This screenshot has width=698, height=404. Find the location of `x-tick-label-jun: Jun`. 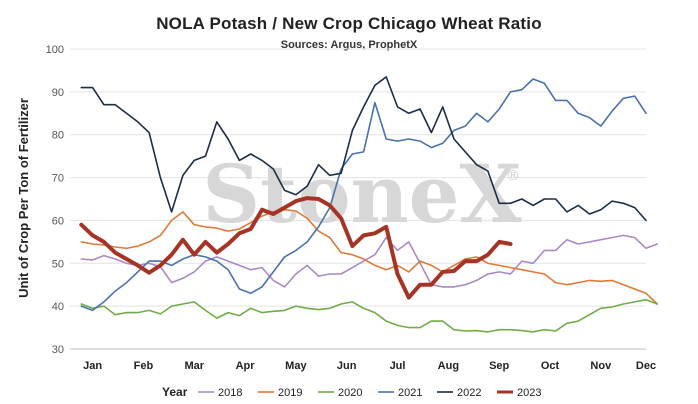

x-tick-label-jun: Jun is located at coordinates (347, 366).